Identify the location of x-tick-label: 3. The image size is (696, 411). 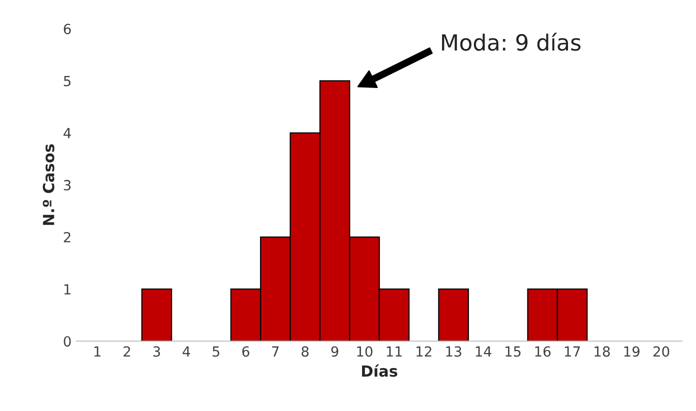
(156, 351).